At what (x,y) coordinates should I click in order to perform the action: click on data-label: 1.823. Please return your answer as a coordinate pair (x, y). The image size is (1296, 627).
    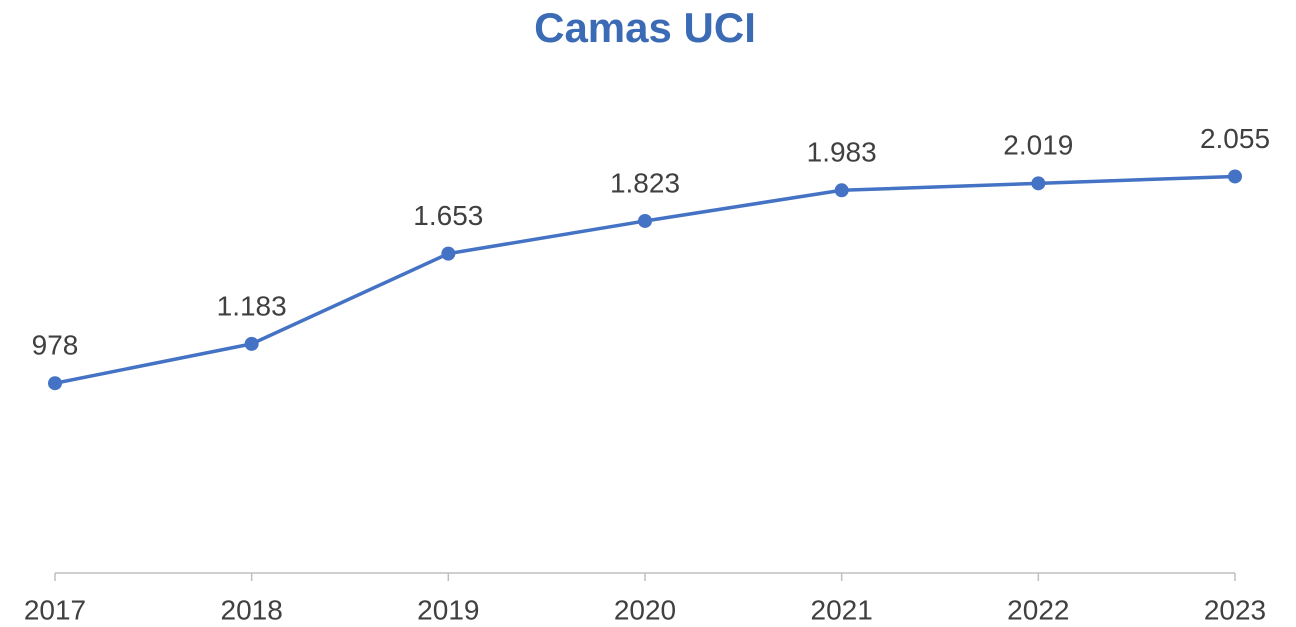
    Looking at the image, I should click on (645, 182).